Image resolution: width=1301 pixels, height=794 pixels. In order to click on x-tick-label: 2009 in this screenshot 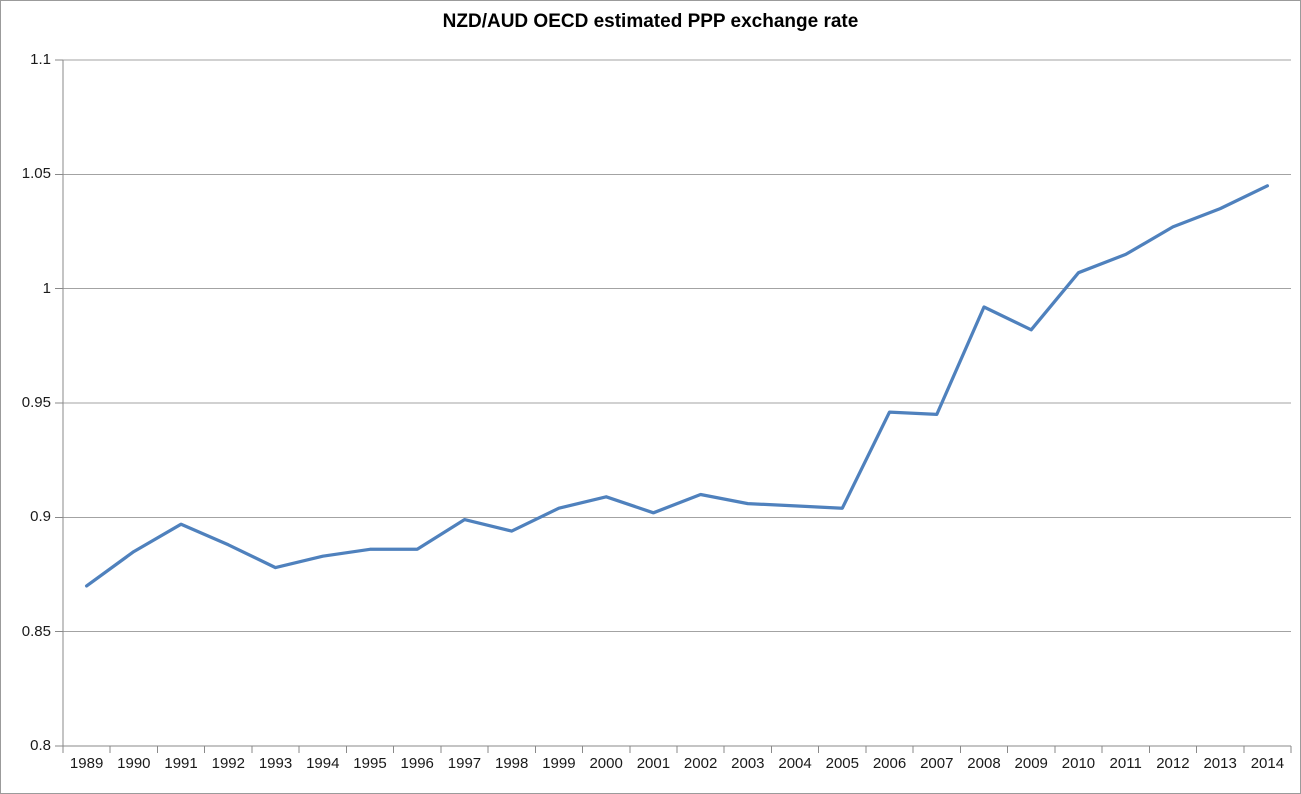, I will do `click(1031, 763)`.